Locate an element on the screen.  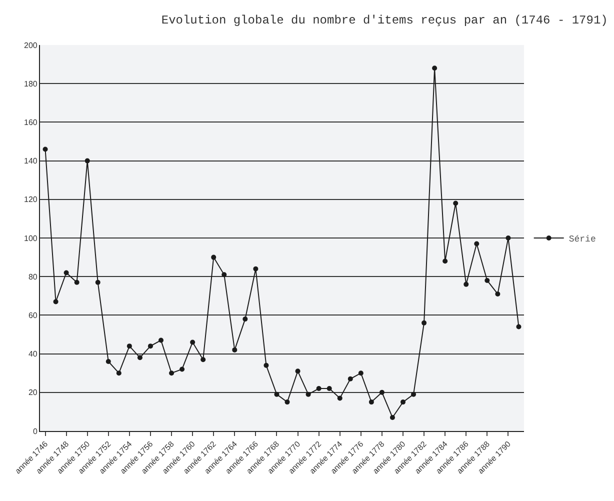
y-tick-label: 160 is located at coordinates (31, 122).